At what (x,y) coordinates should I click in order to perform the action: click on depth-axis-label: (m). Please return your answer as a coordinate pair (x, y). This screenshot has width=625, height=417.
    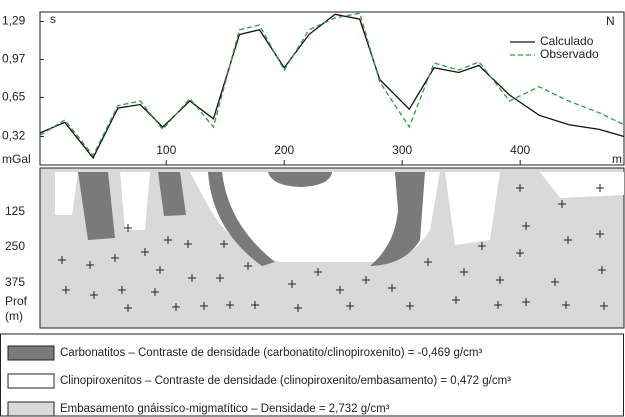
    Looking at the image, I should click on (14, 316).